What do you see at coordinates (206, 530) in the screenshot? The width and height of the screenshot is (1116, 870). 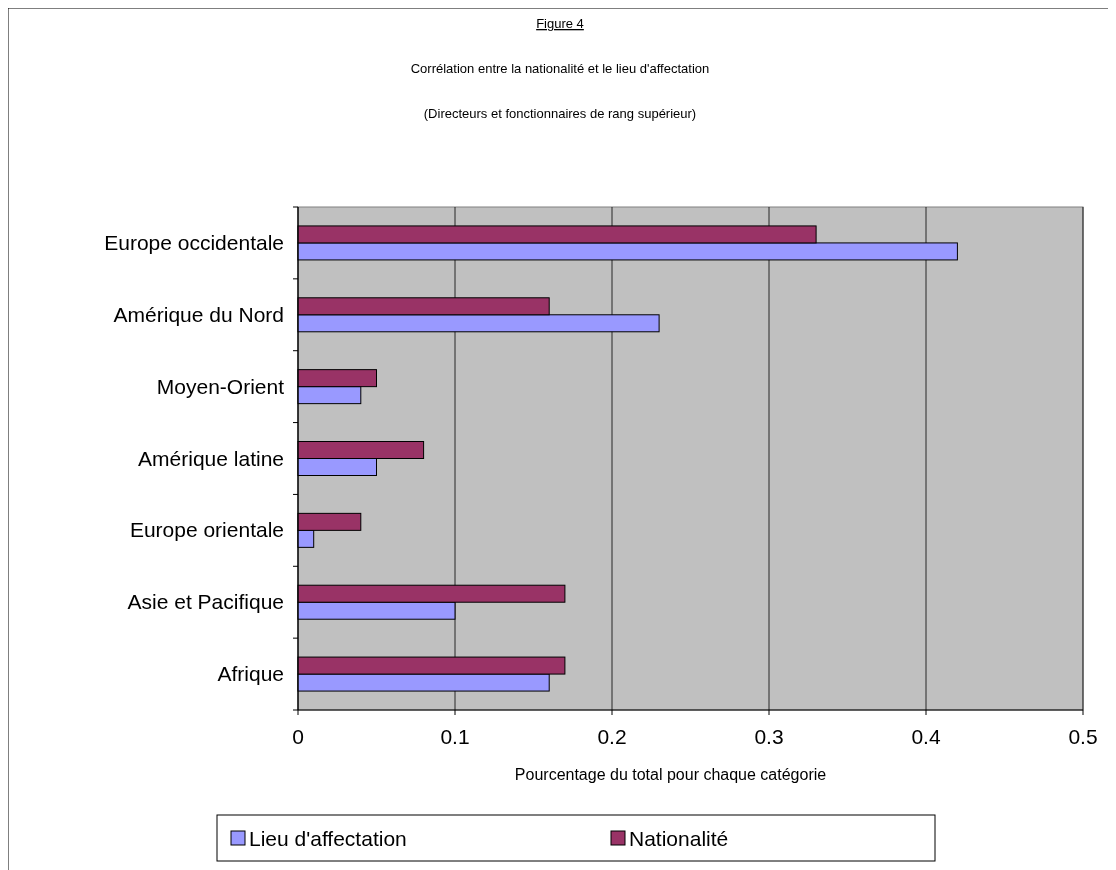 I see `y-tick-label: Europe orientale` at bounding box center [206, 530].